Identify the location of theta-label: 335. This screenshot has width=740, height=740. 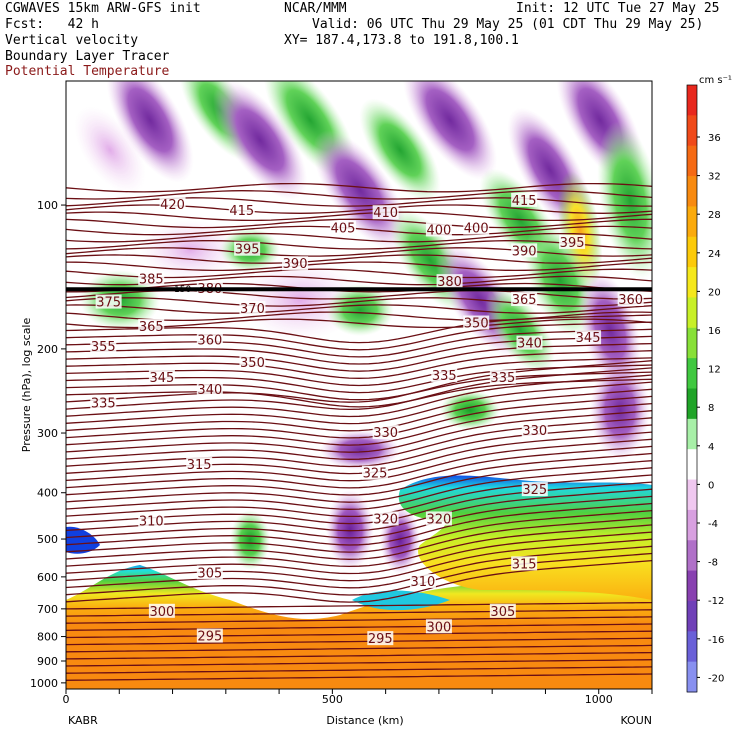
(502, 378).